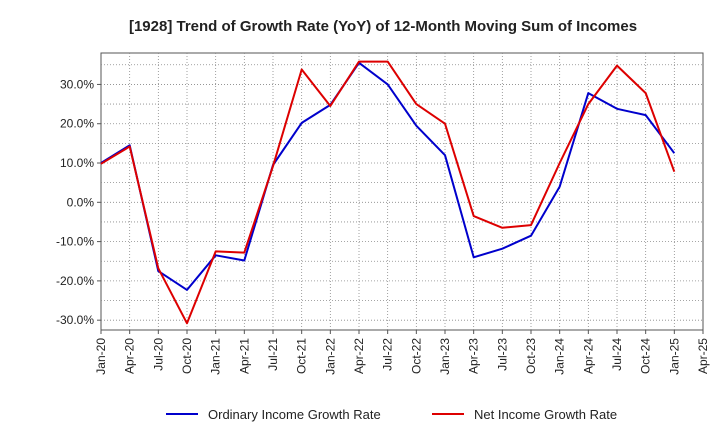 Image resolution: width=720 pixels, height=440 pixels. What do you see at coordinates (77, 124) in the screenshot?
I see `y-tick-label: 20.0%` at bounding box center [77, 124].